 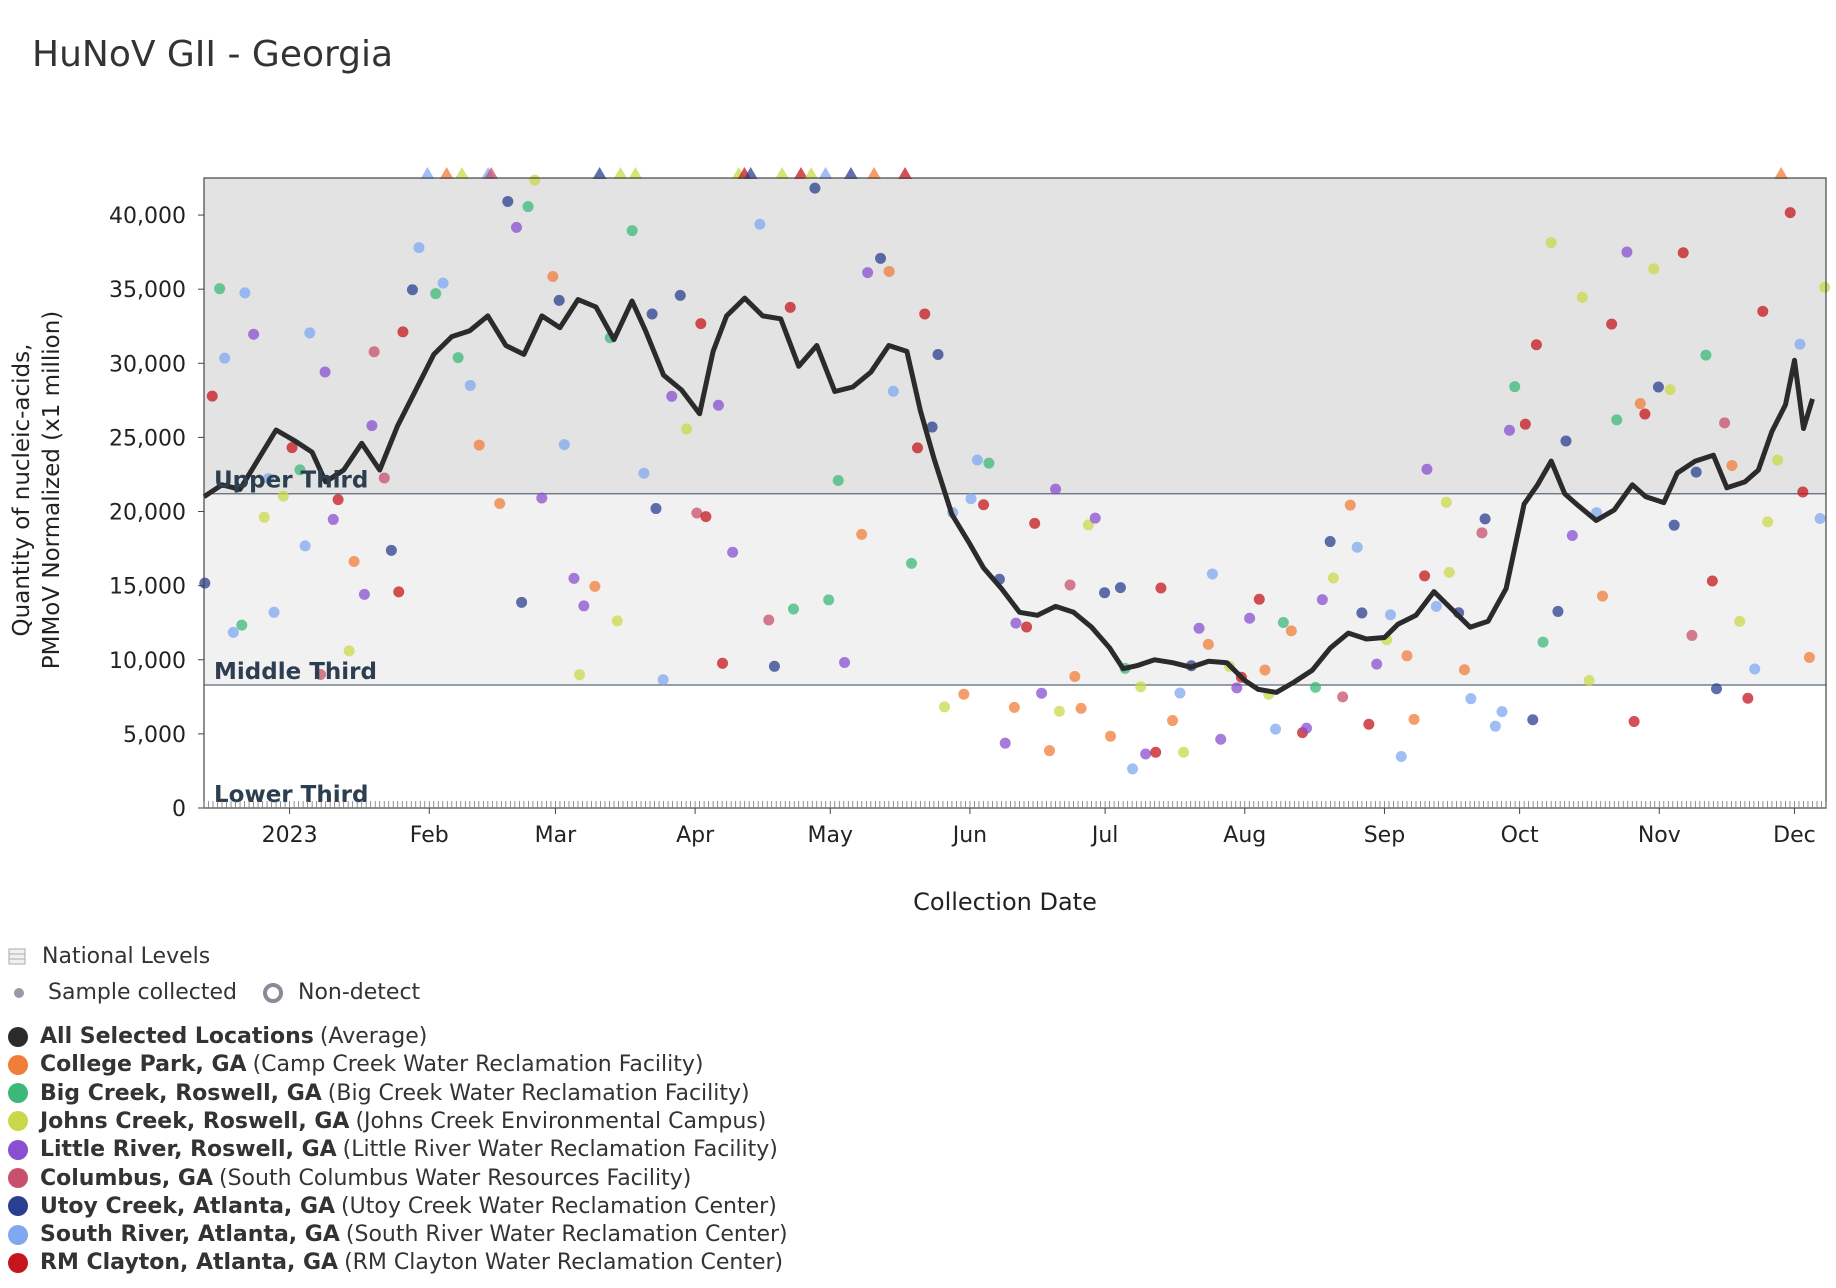 I want to click on x-tick-label: Dec, so click(x=1794, y=835).